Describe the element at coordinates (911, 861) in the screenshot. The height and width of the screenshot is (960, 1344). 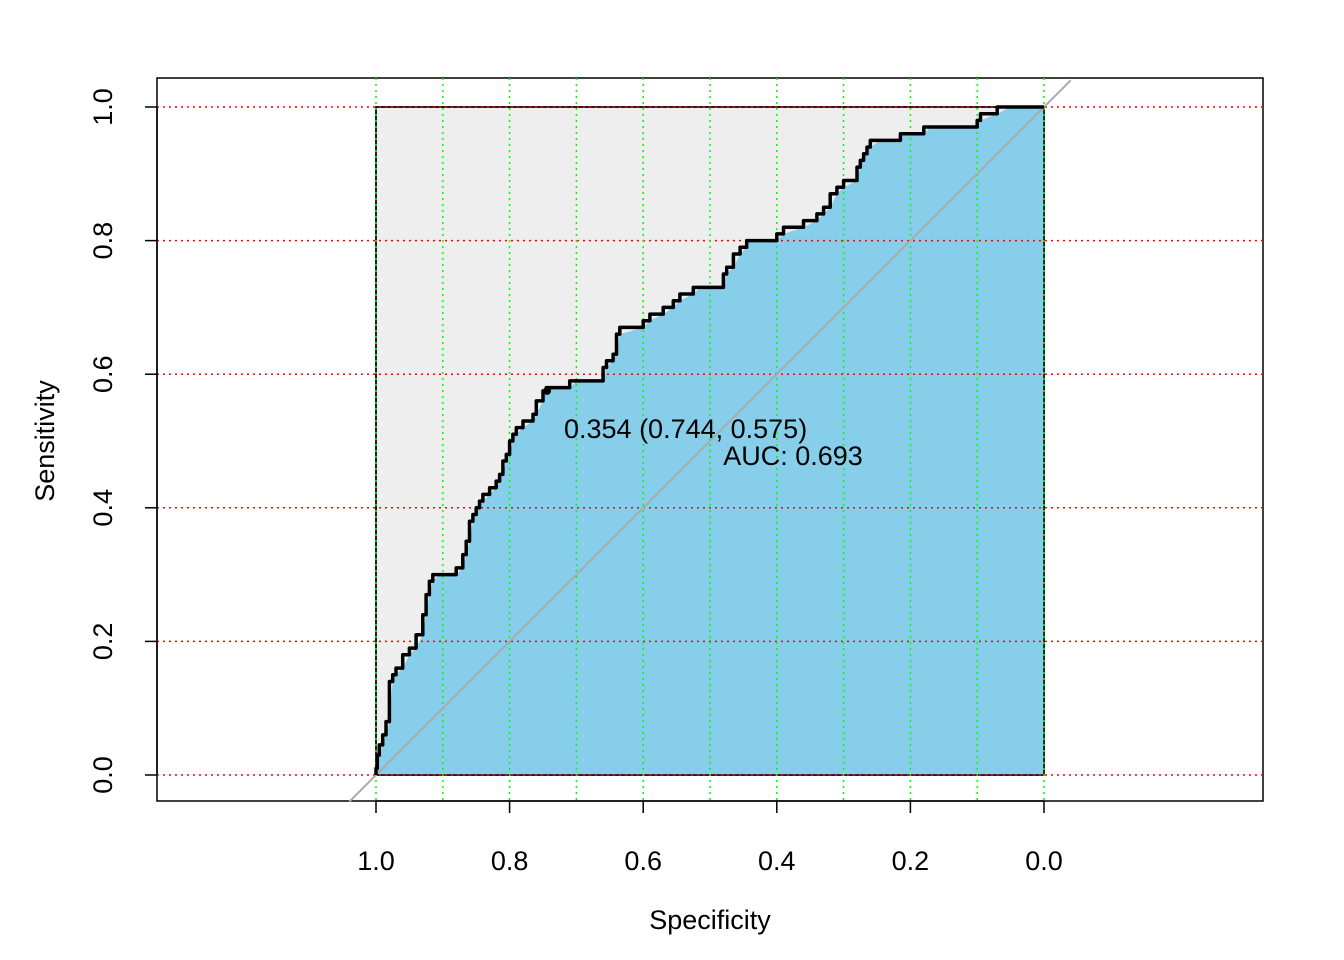
I see `x-tick-label: 0.2` at that location.